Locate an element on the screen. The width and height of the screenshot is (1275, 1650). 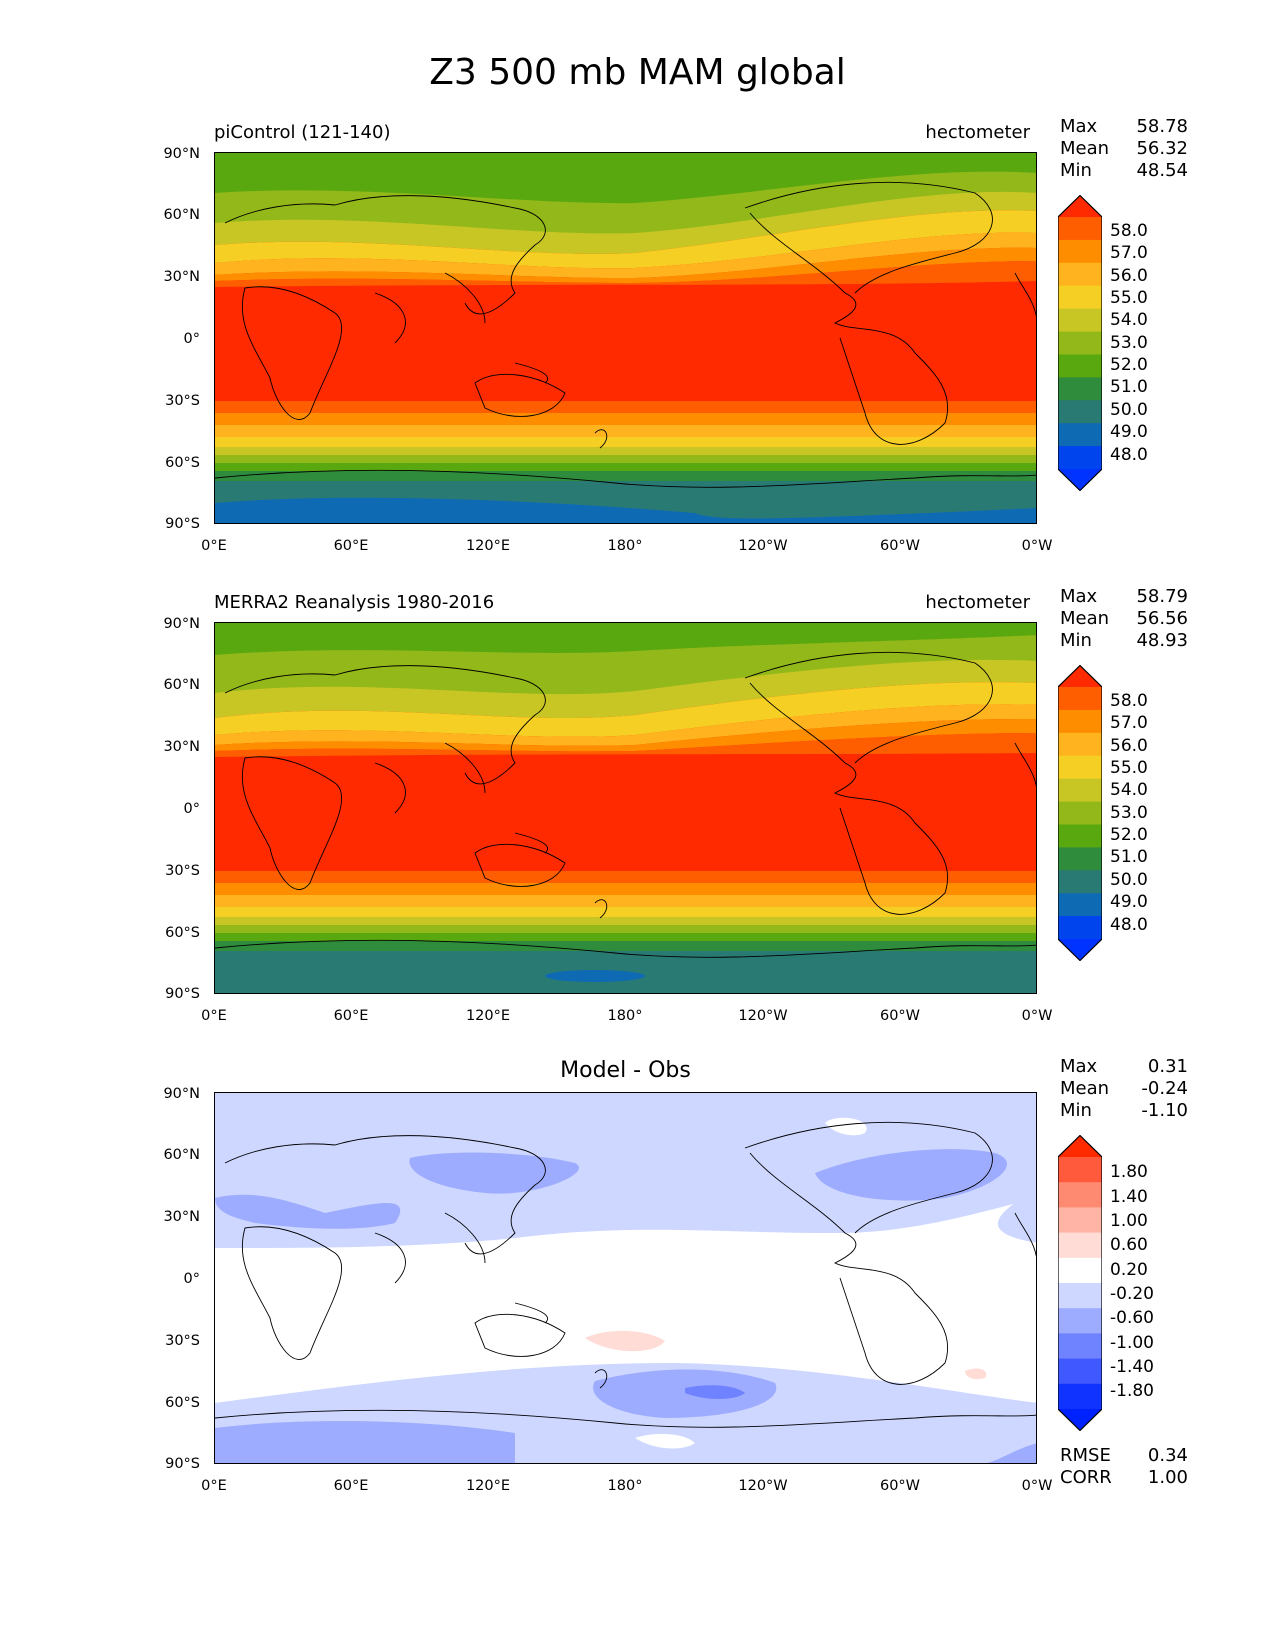
panel-units: hectometer is located at coordinates (977, 602).